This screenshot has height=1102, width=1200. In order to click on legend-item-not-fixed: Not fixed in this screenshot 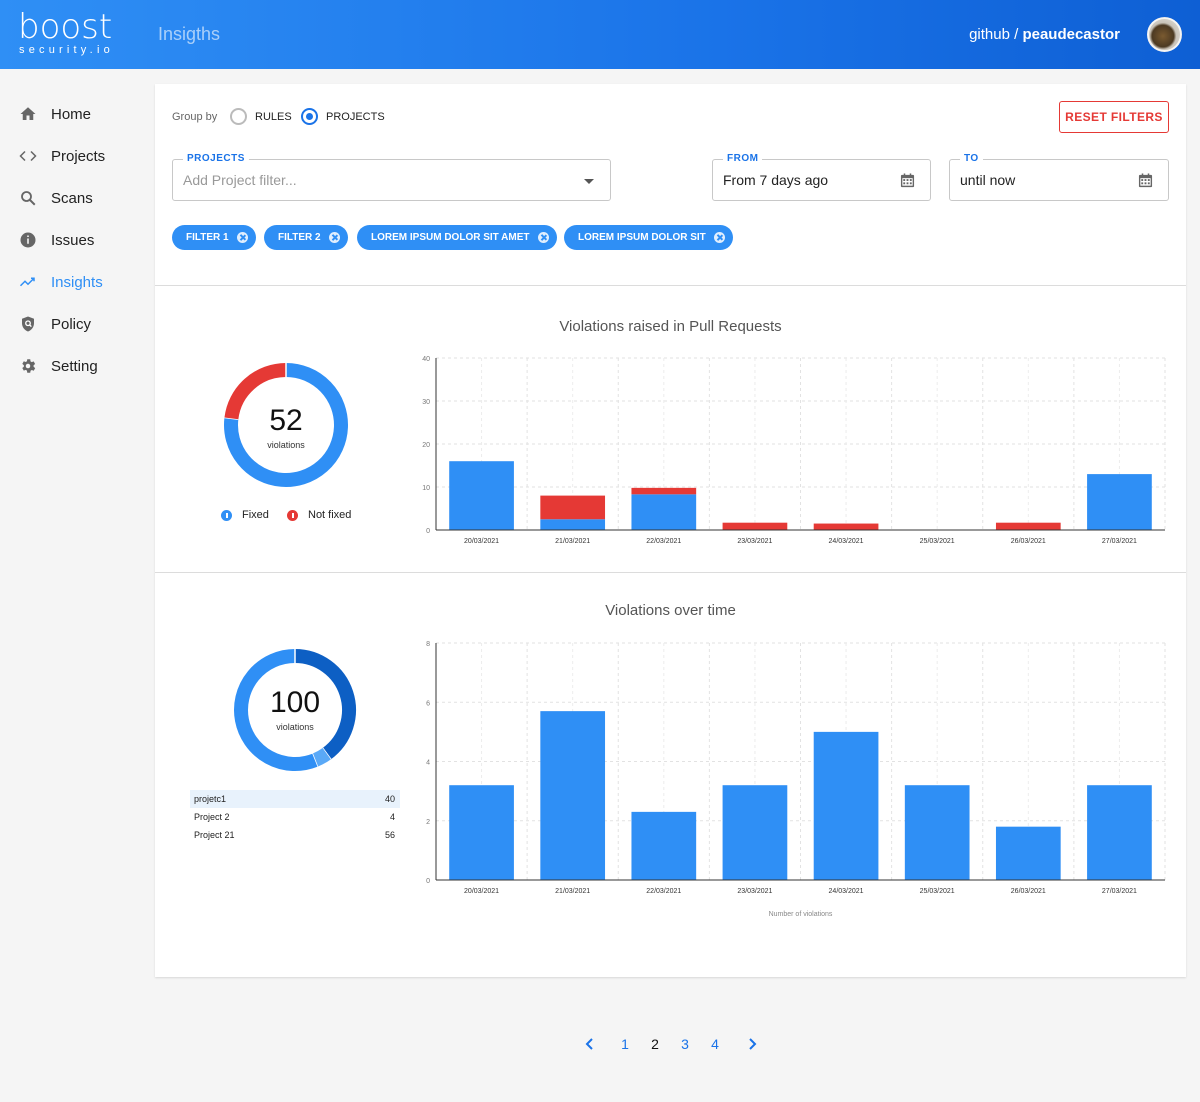, I will do `click(319, 515)`.